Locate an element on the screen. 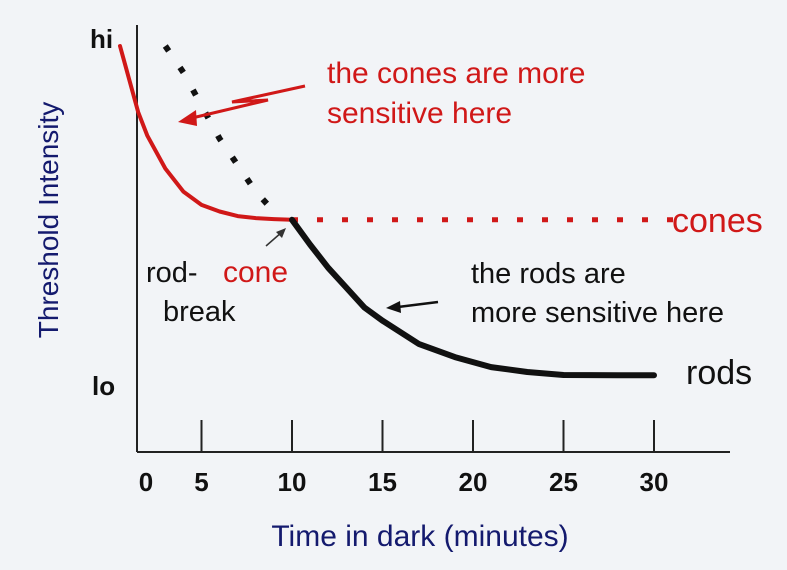 The height and width of the screenshot is (570, 787). x-tick-label-25: 25 is located at coordinates (563, 482).